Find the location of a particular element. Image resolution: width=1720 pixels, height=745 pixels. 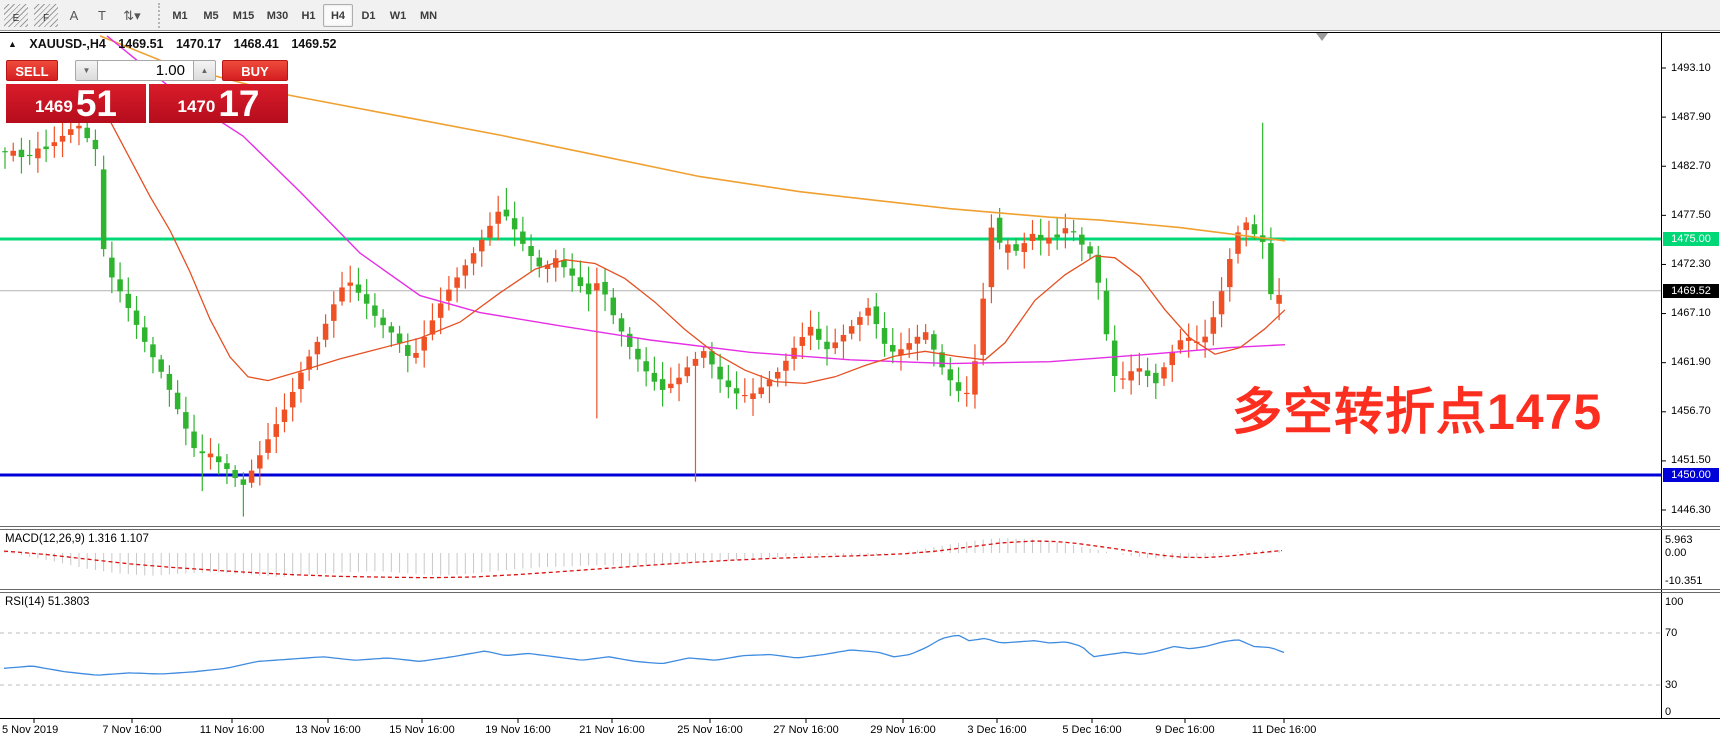

timeframe-button-h4: H4 is located at coordinates (338, 15).